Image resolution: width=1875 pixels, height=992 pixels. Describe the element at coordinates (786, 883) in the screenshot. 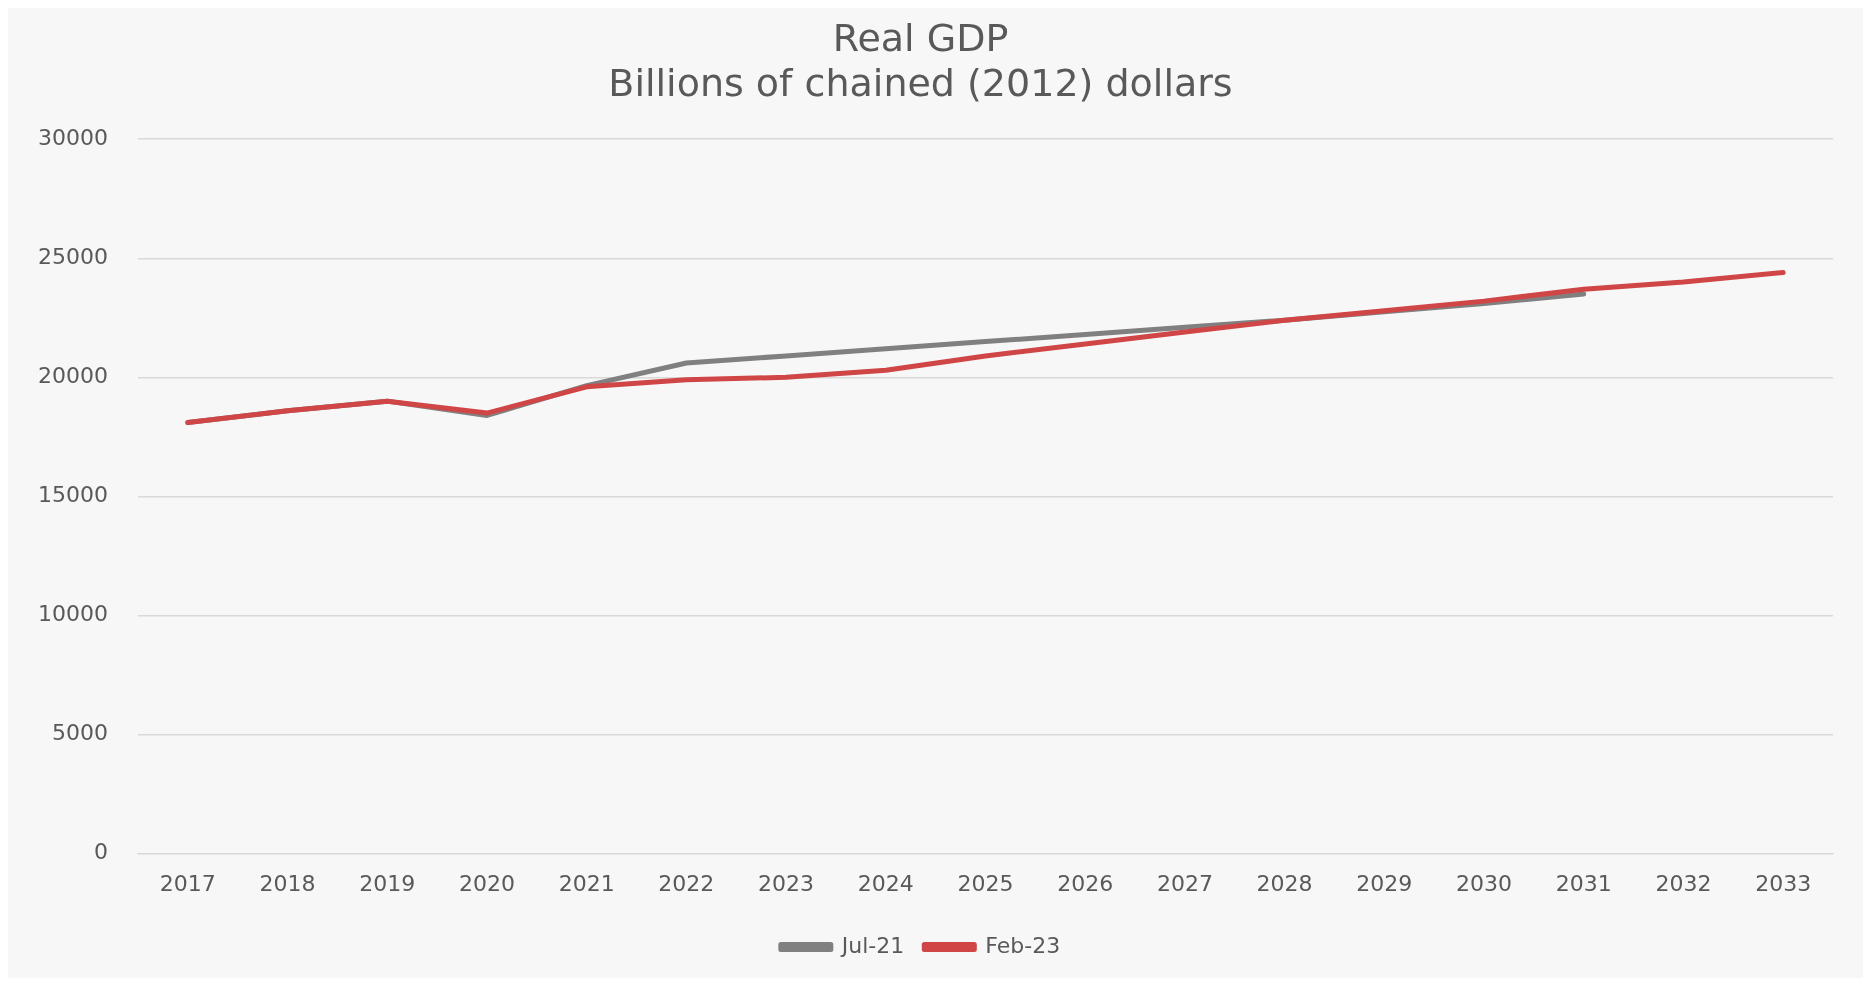

I see `x-tick-label: 2023` at that location.